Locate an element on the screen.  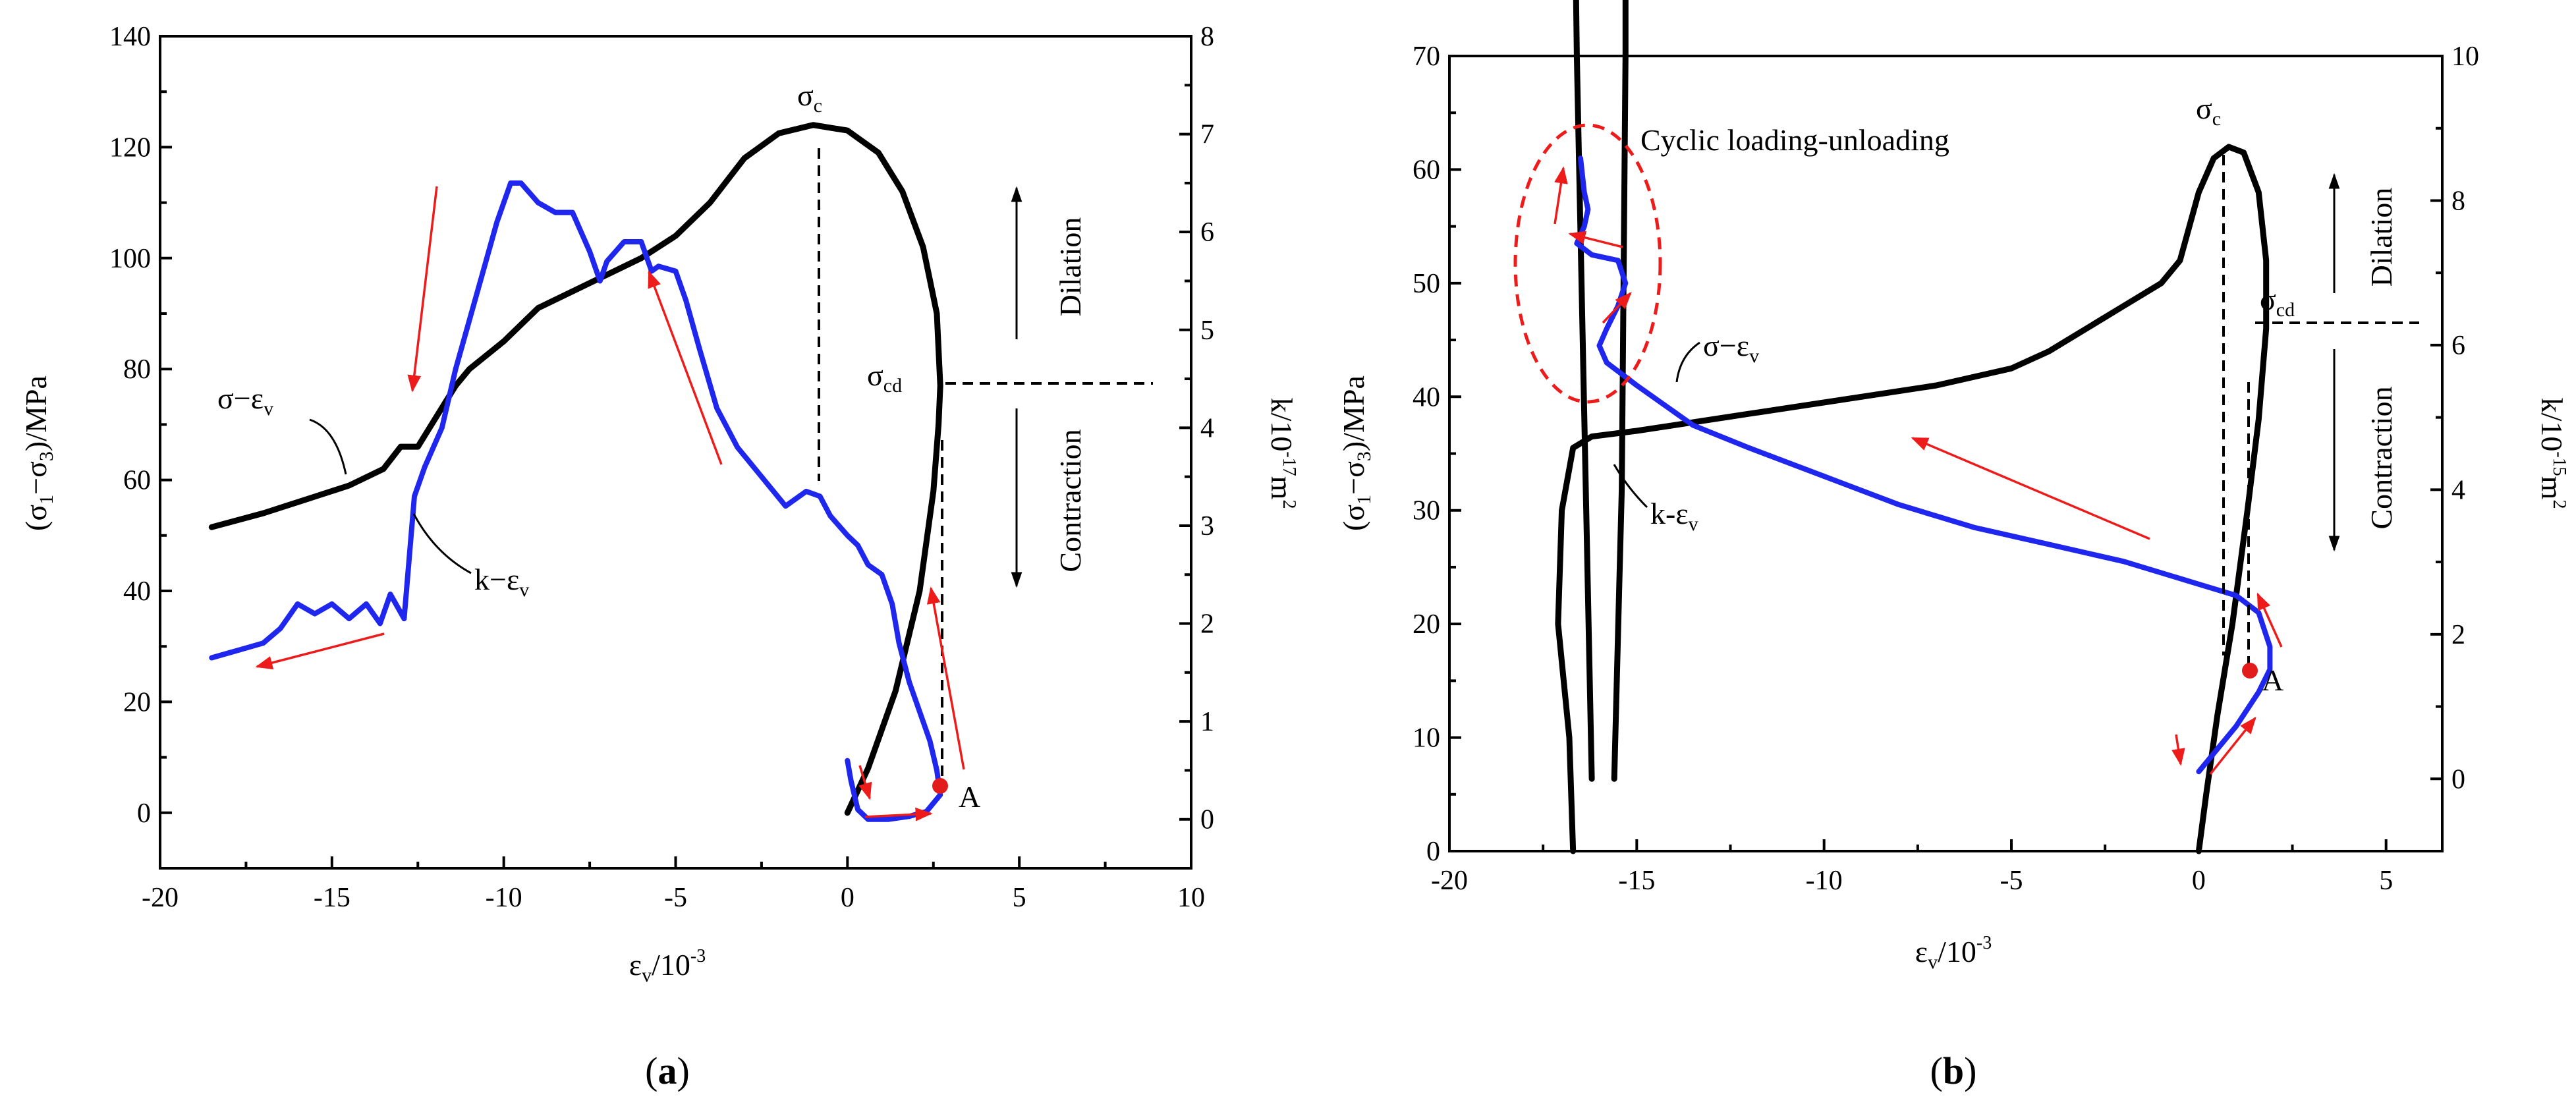
y-tick-label-3: 60 is located at coordinates (137, 481).